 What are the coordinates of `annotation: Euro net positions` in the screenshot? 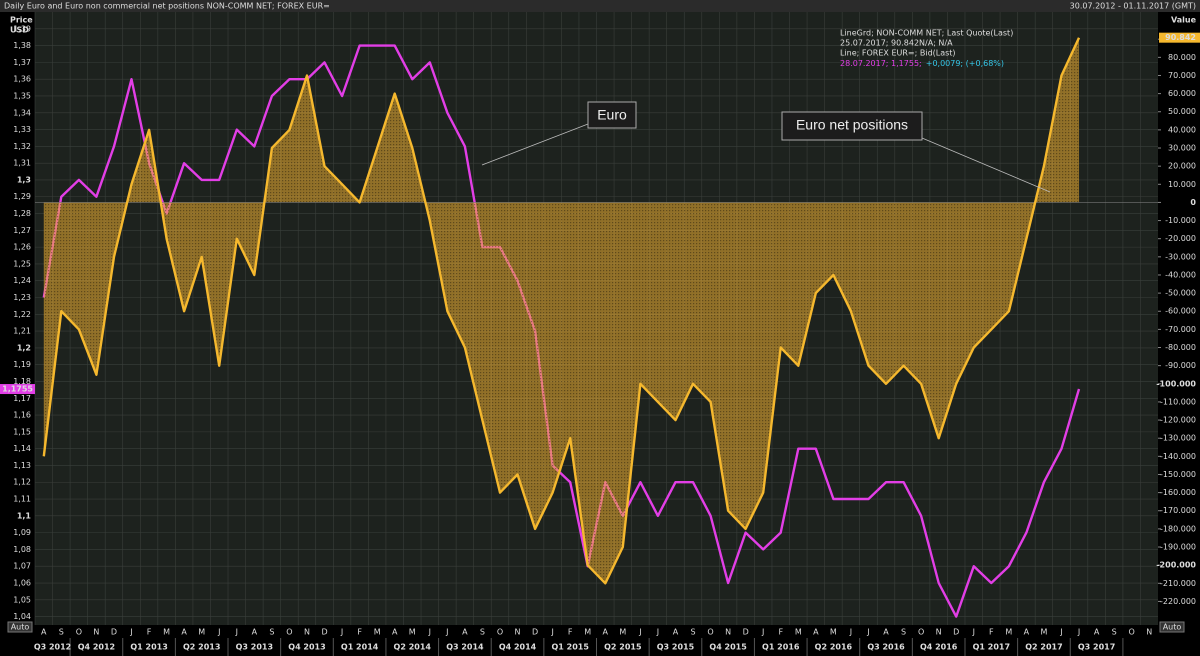 It's located at (852, 125).